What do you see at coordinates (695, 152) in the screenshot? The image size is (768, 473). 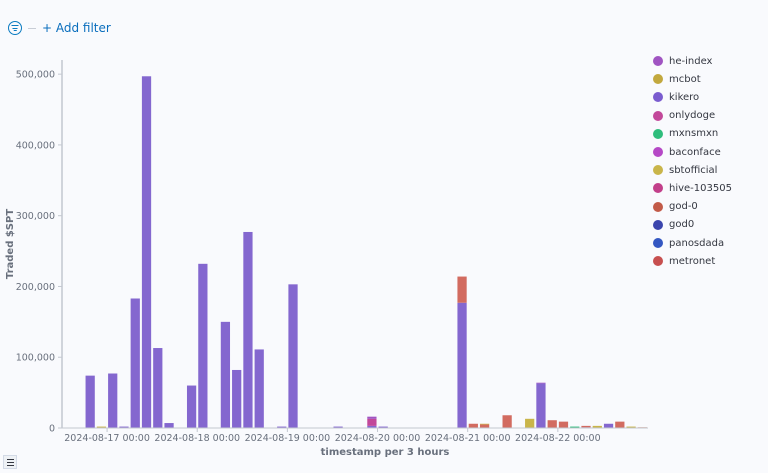 I see `legend-label: baconface` at bounding box center [695, 152].